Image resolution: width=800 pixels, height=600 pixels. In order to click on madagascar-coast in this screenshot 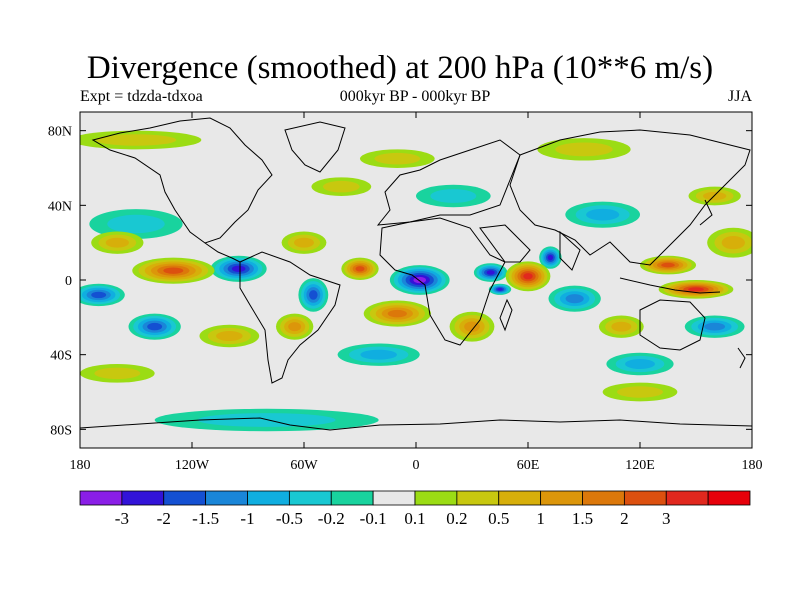, I will do `click(506, 315)`.